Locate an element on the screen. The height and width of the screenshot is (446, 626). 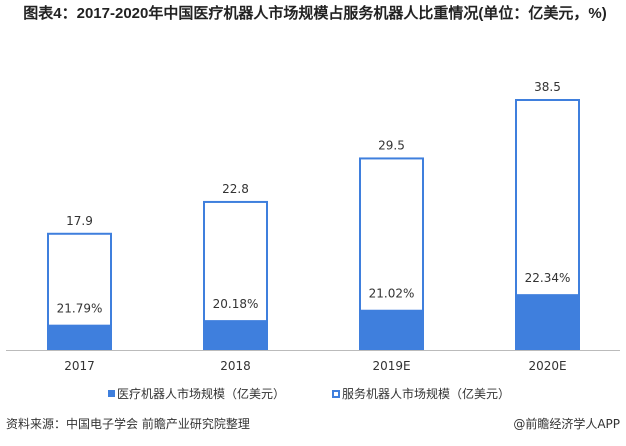
x-tick-label: 2019E is located at coordinates (391, 366).